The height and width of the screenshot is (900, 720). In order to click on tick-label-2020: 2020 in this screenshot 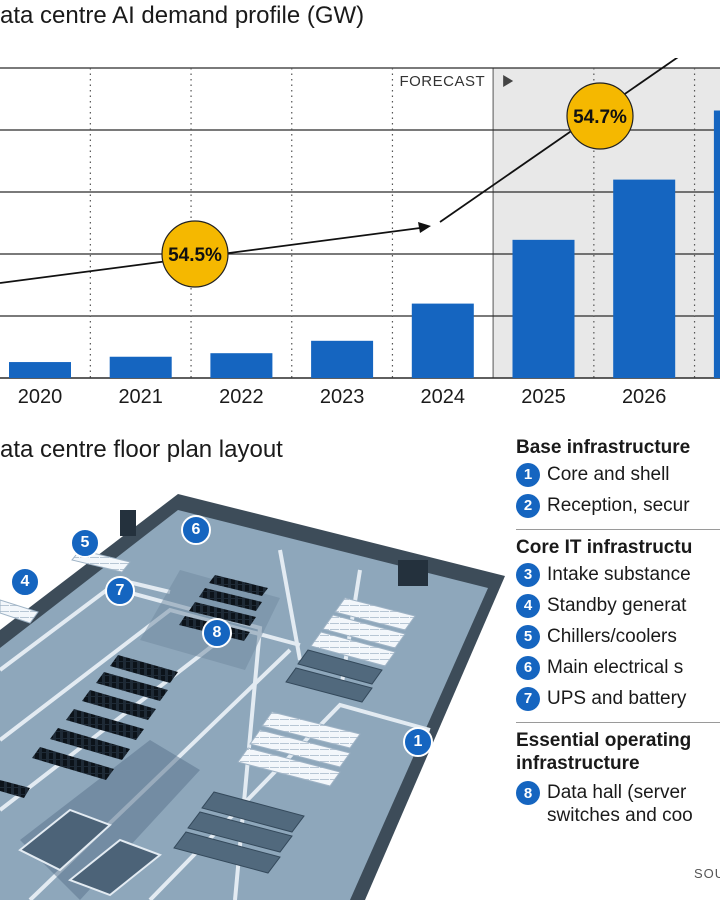, I will do `click(40, 397)`.